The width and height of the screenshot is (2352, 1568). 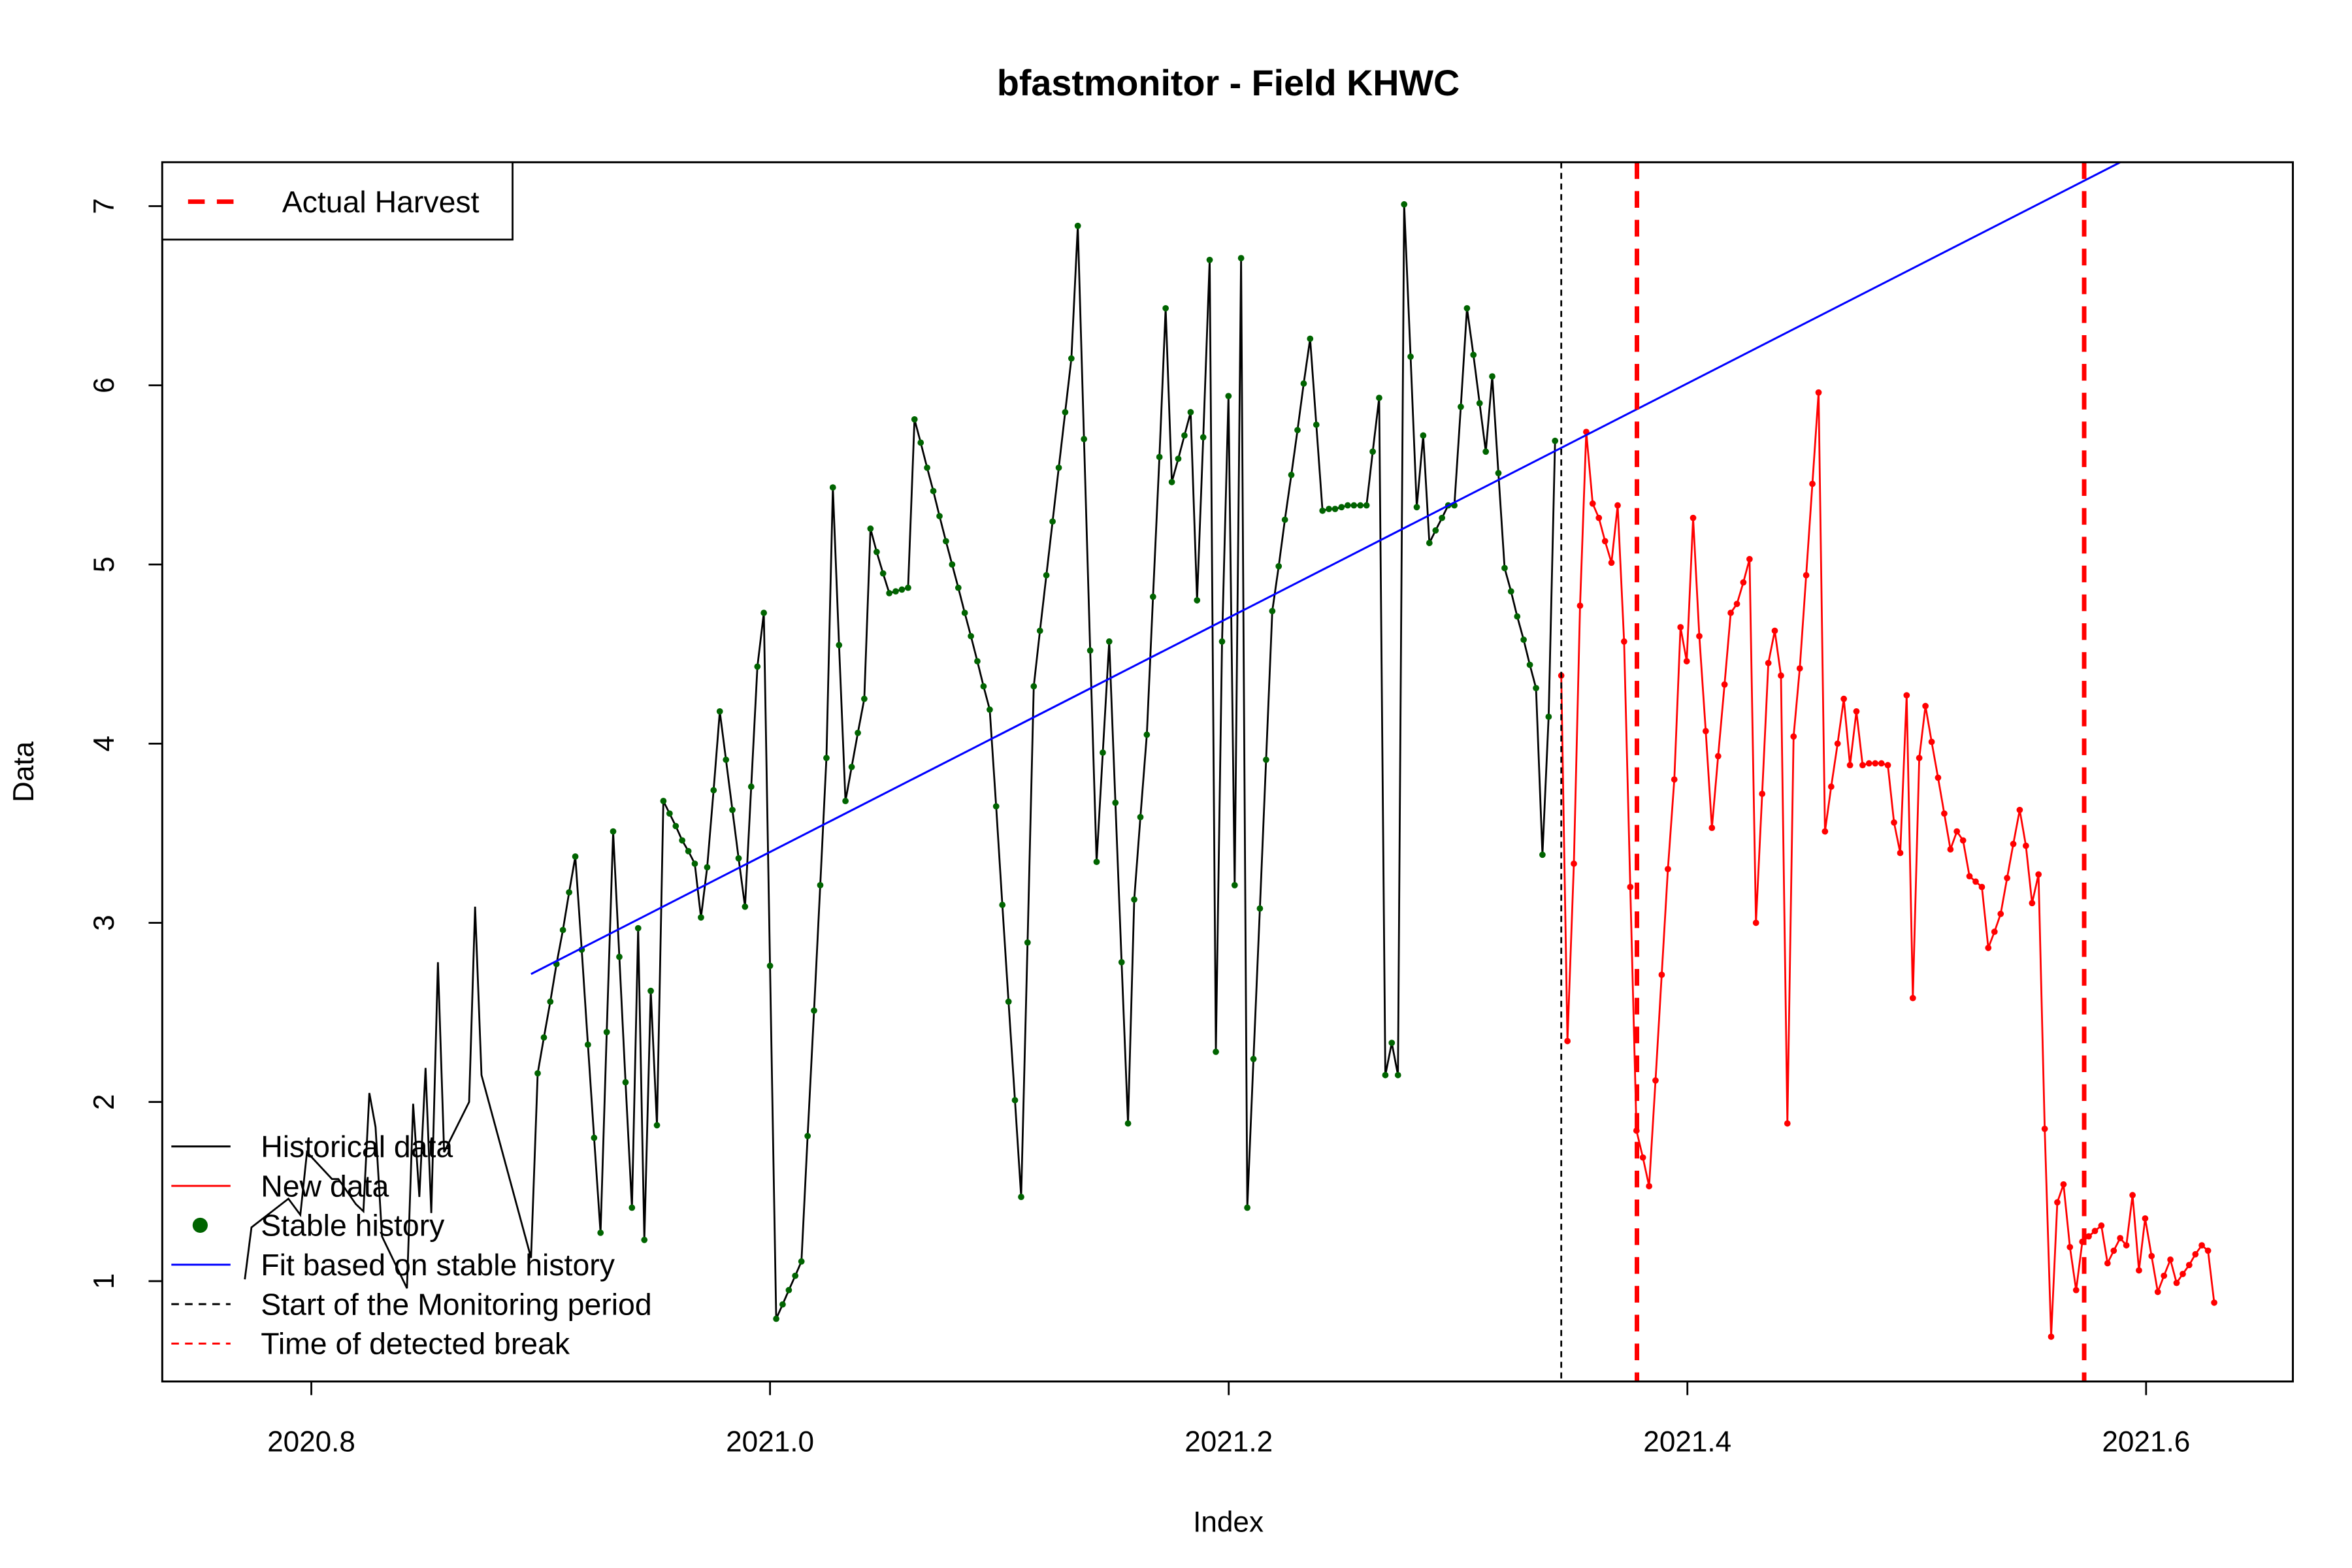 I want to click on y-tick-label: 5, so click(x=104, y=565).